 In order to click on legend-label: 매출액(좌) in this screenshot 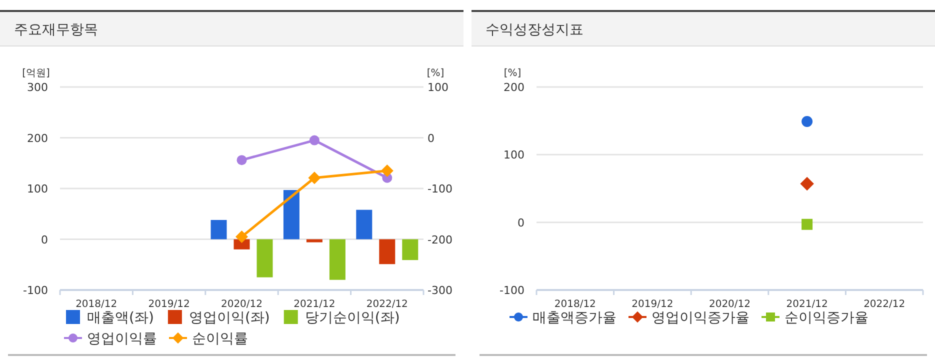, I will do `click(120, 318)`.